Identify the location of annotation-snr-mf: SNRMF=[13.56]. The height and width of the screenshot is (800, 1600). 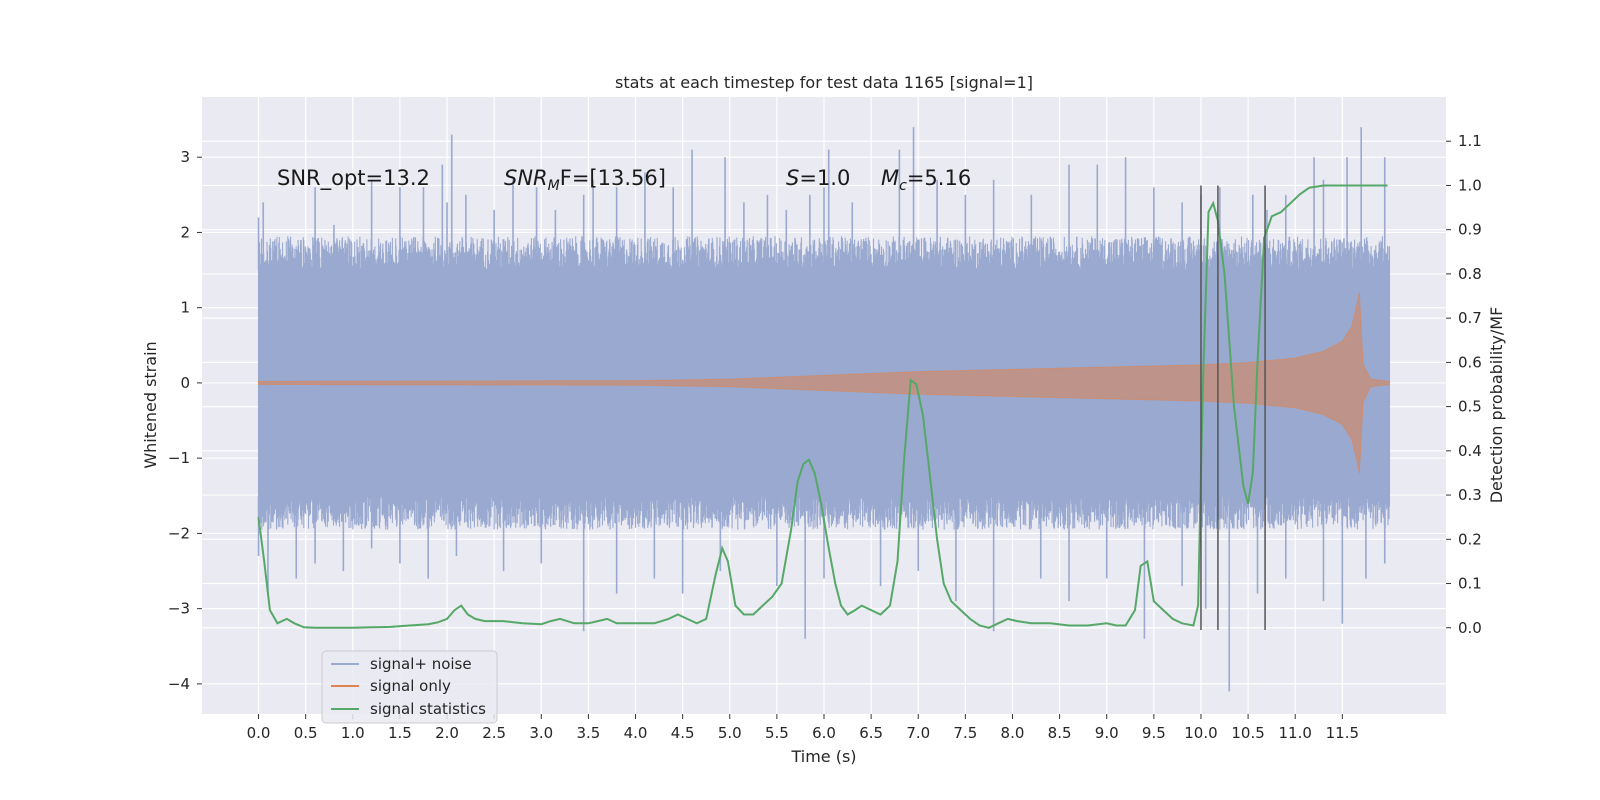
(585, 180).